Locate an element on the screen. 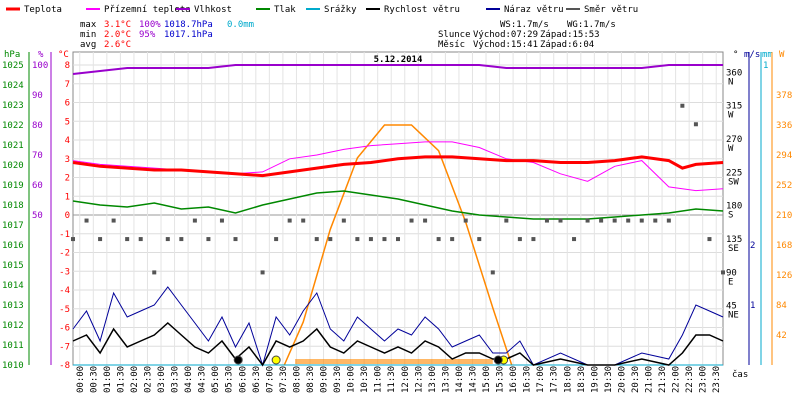  celsius-tick-label: -3 is located at coordinates (64, 272).